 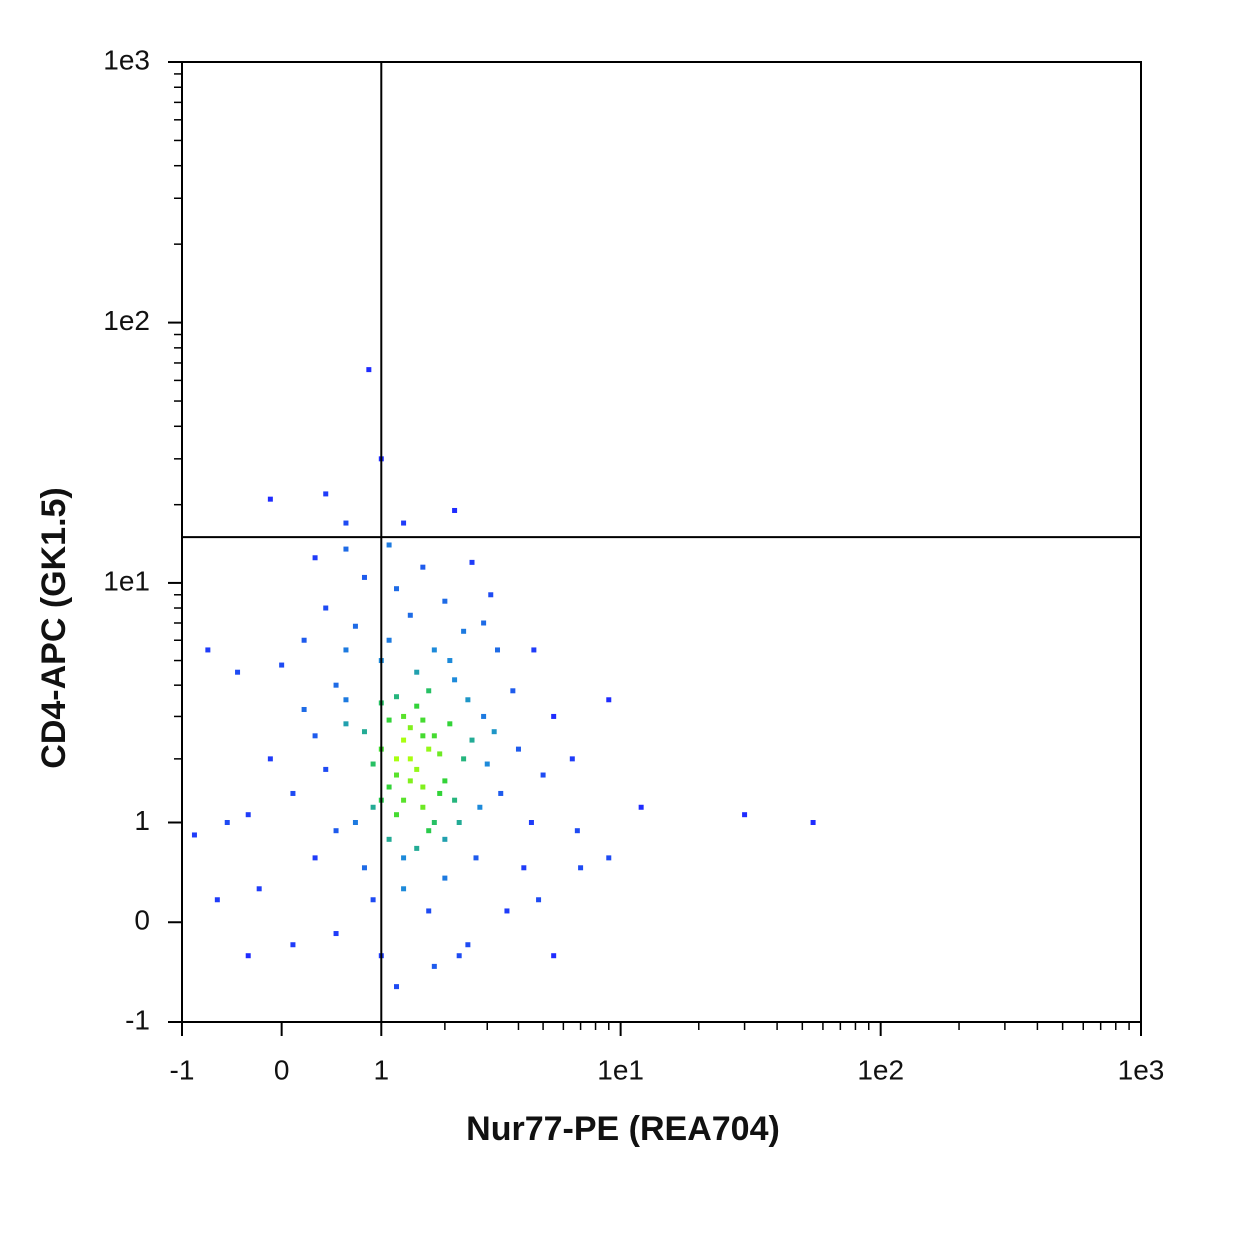 What do you see at coordinates (623, 1129) in the screenshot?
I see `x-axis-label: Nur77-PE (REA704)` at bounding box center [623, 1129].